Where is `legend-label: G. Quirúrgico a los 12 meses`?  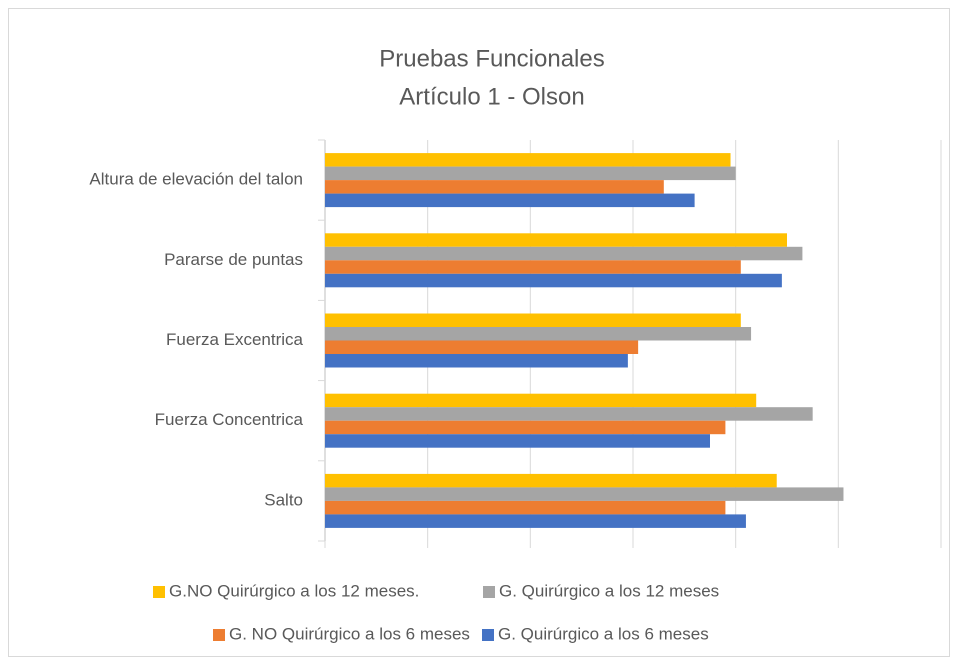
legend-label: G. Quirúrgico a los 12 meses is located at coordinates (609, 590).